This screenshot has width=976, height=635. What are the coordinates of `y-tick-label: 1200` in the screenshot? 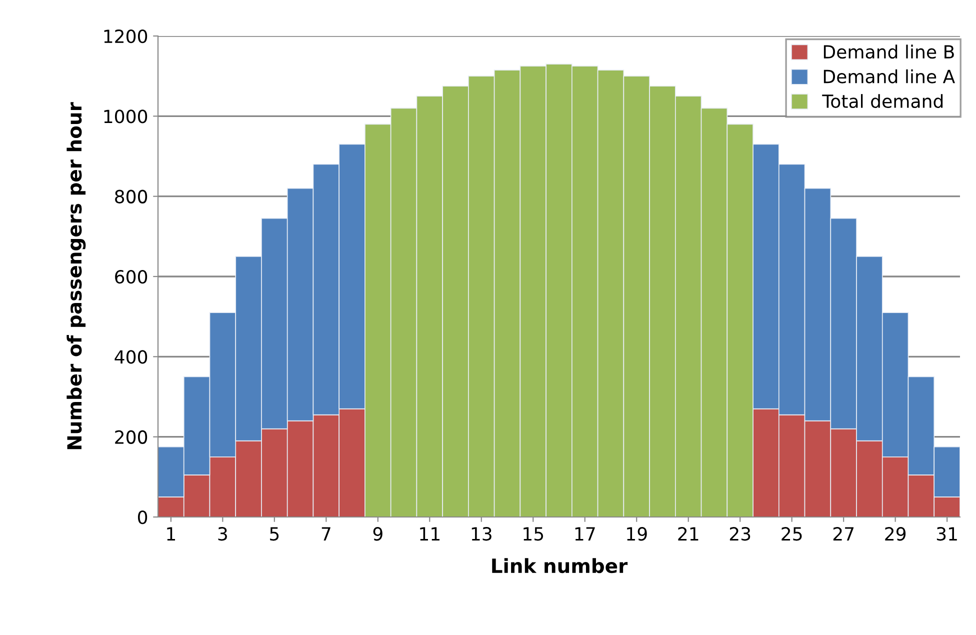 It's located at (126, 36).